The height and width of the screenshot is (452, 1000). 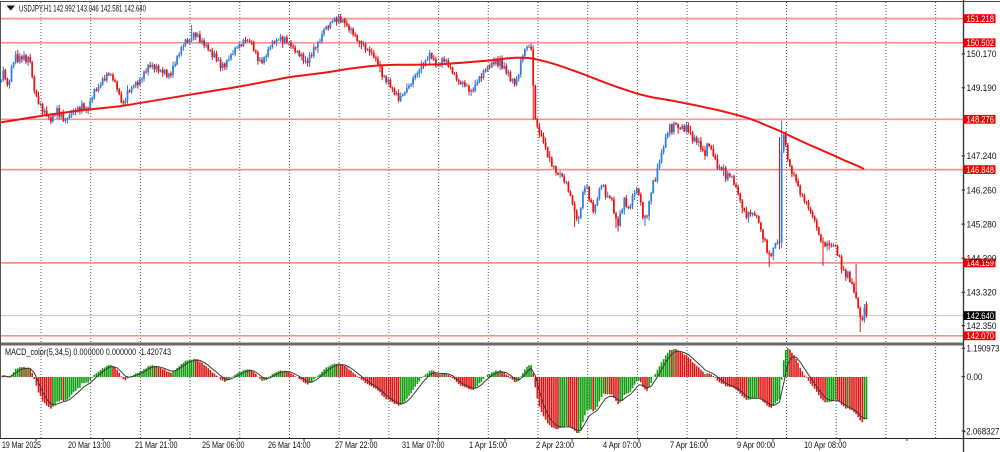 I want to click on svg-text: 19 Mar 2025, so click(x=21, y=445).